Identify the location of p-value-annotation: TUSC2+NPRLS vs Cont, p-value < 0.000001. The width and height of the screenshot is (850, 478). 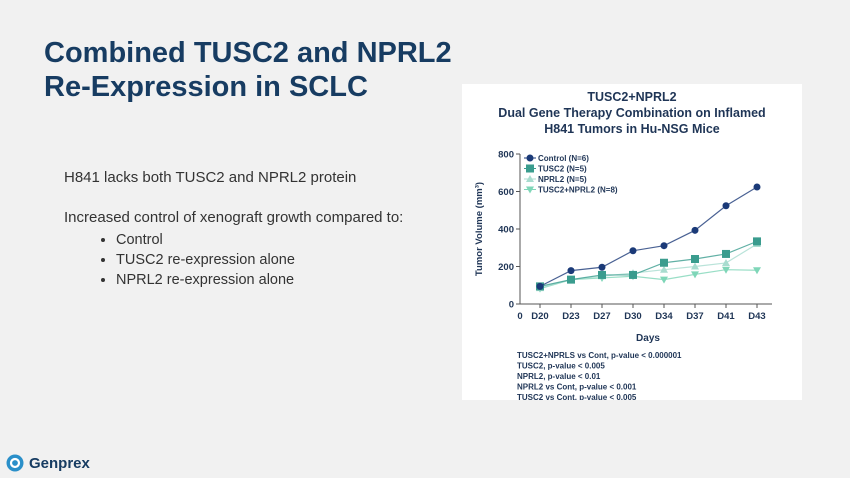
(599, 355).